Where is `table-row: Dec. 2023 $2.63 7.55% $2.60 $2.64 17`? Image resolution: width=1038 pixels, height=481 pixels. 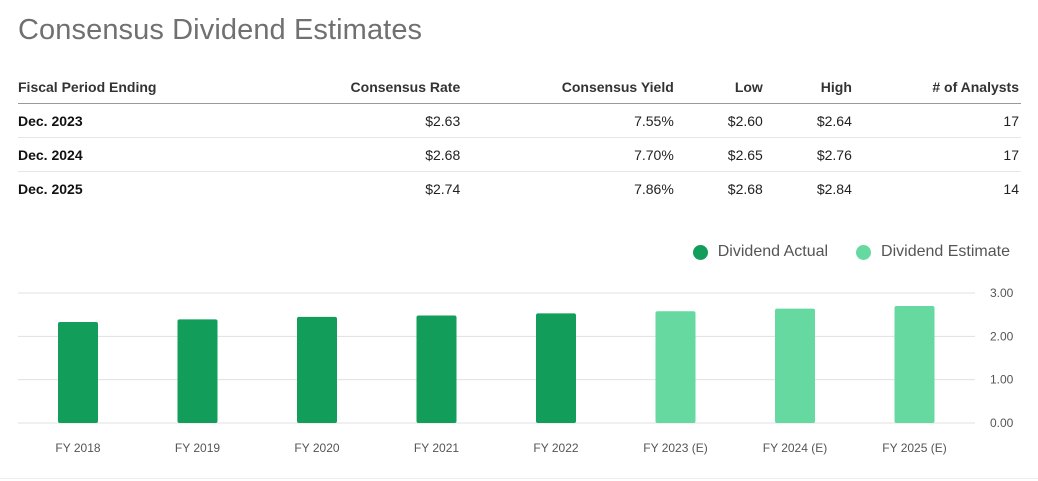
table-row: Dec. 2023 $2.63 7.55% $2.60 $2.64 17 is located at coordinates (519, 120).